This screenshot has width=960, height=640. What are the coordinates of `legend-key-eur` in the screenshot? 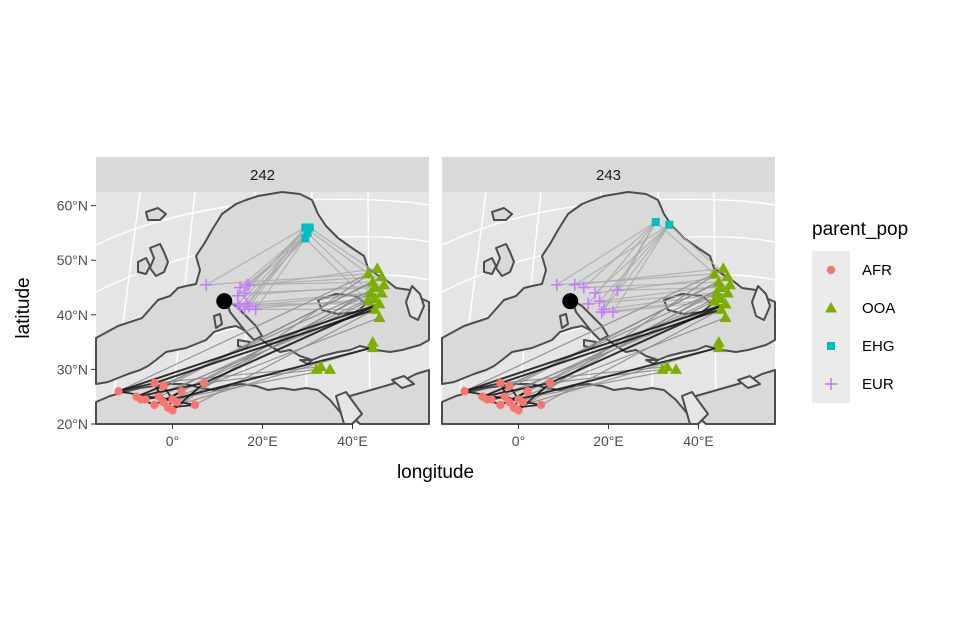 It's located at (831, 384).